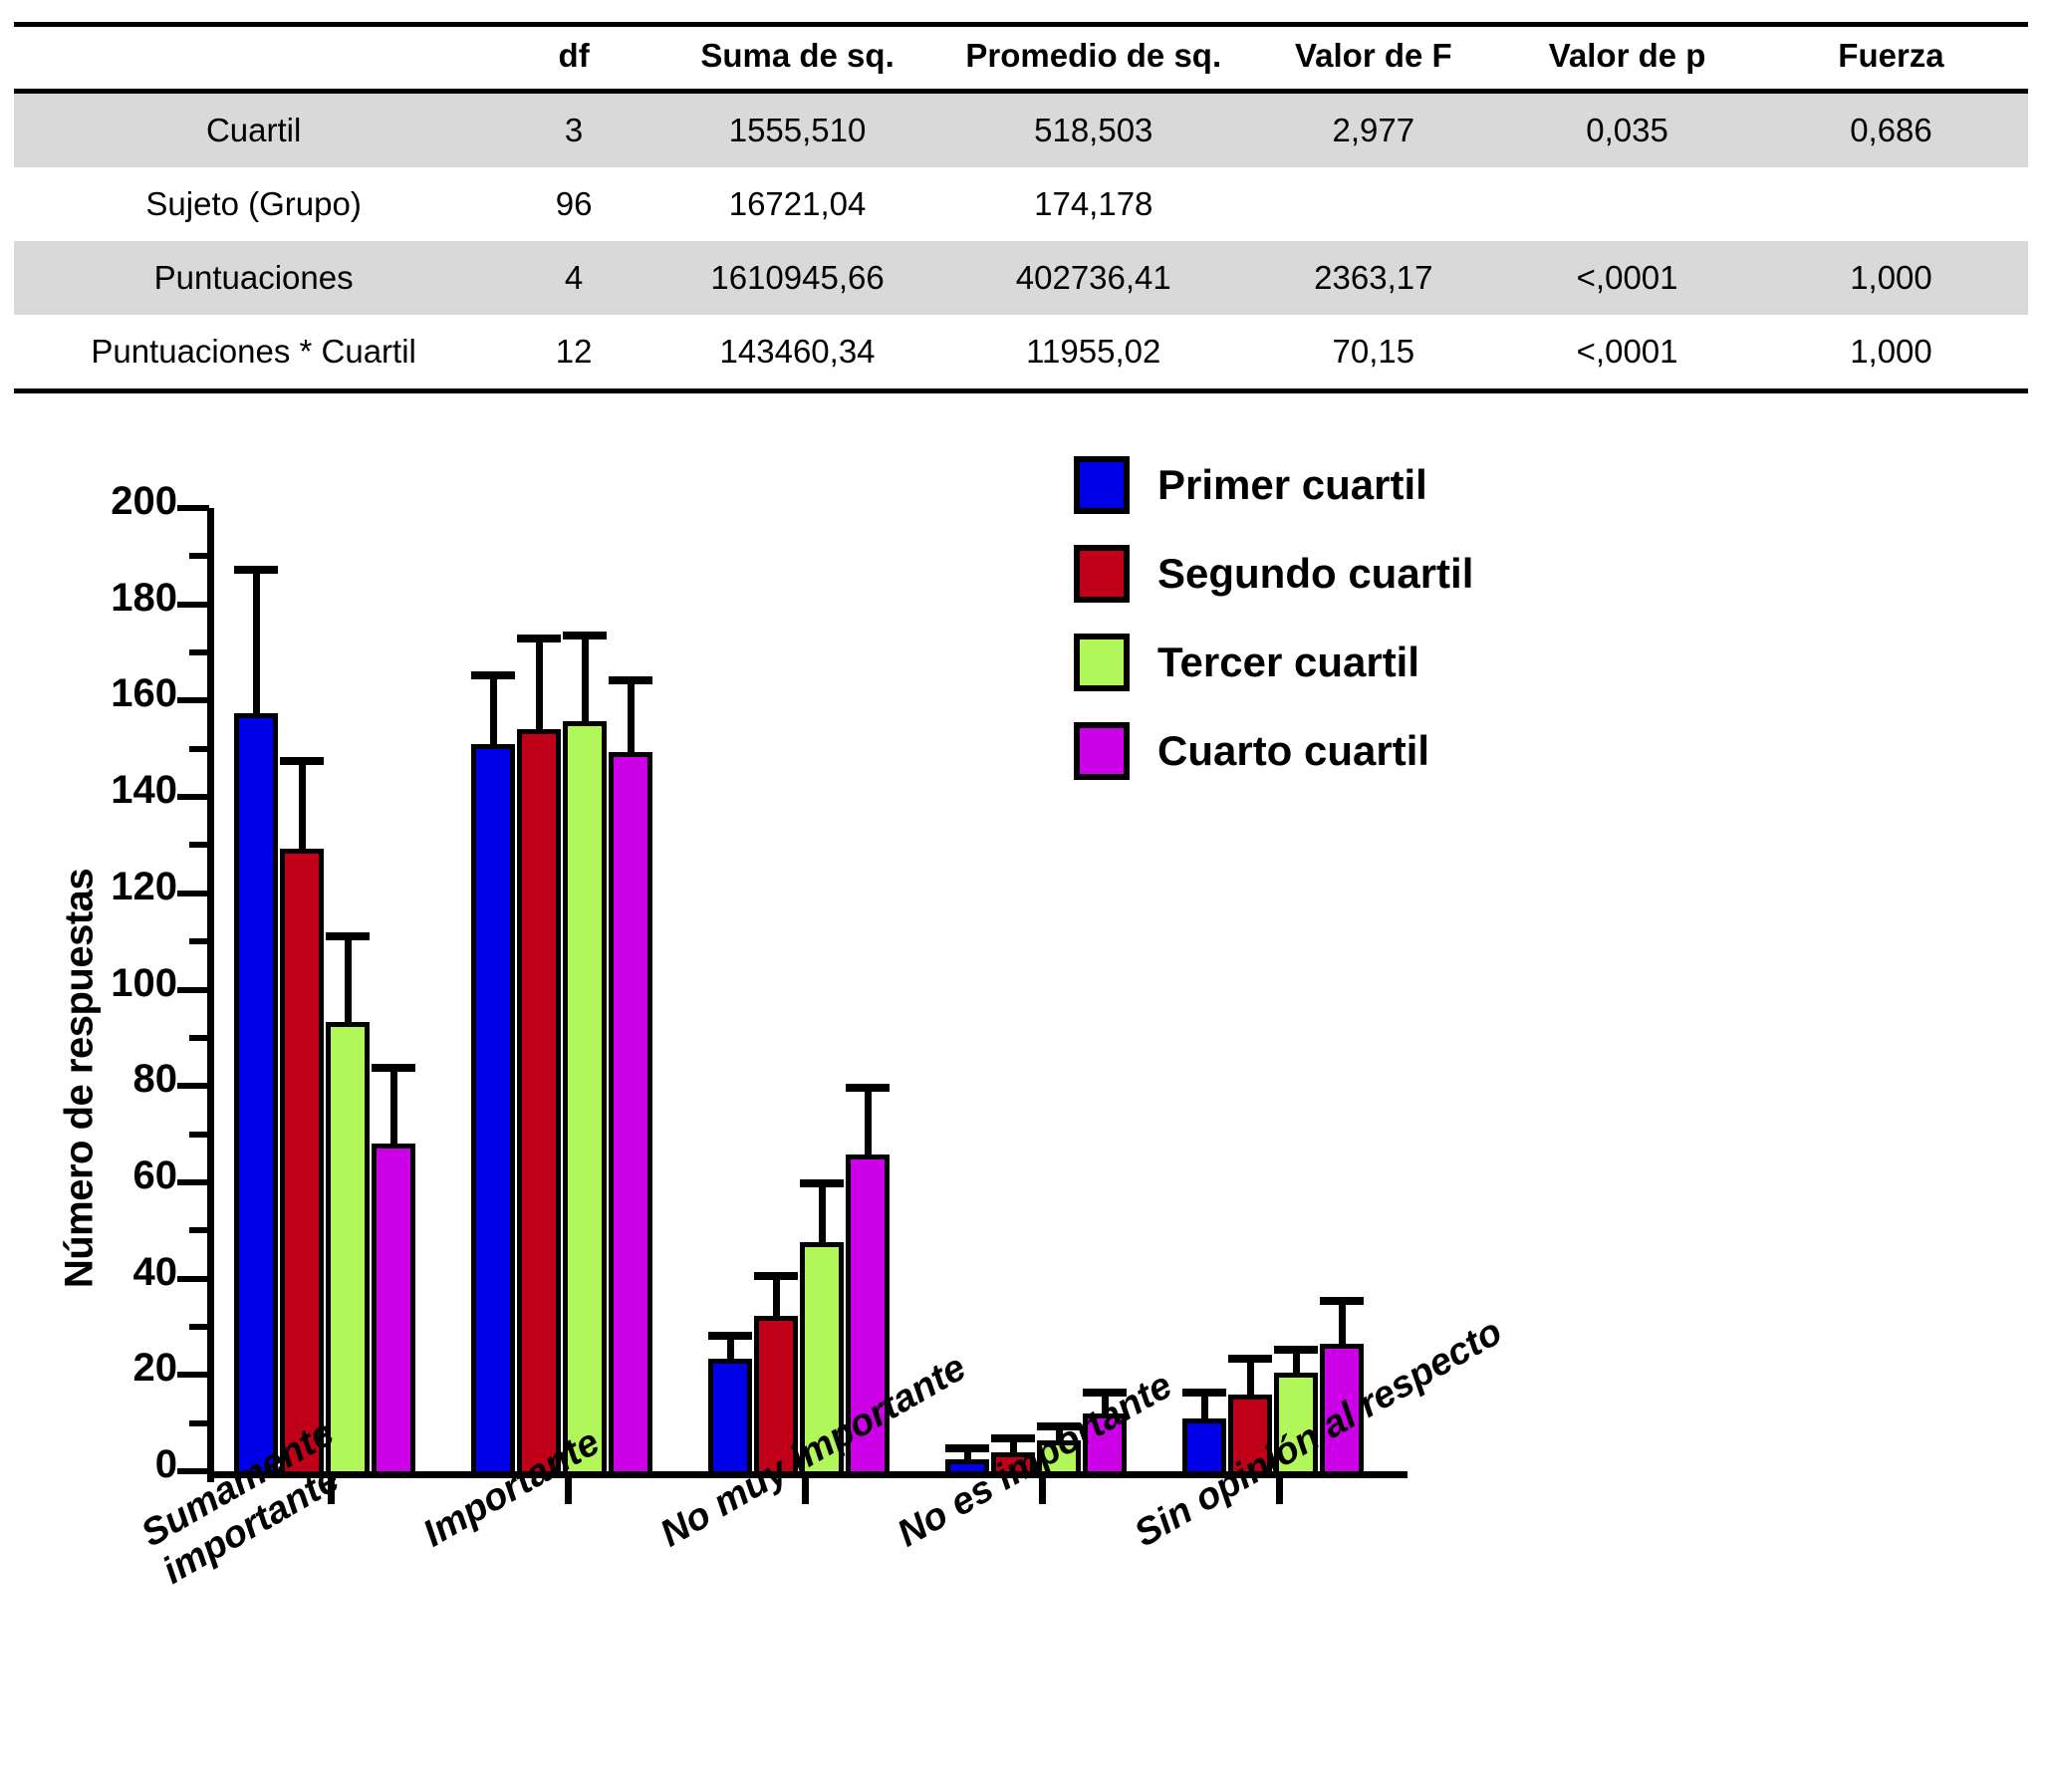  I want to click on column-header-f-value: Valor de F, so click(1373, 60).